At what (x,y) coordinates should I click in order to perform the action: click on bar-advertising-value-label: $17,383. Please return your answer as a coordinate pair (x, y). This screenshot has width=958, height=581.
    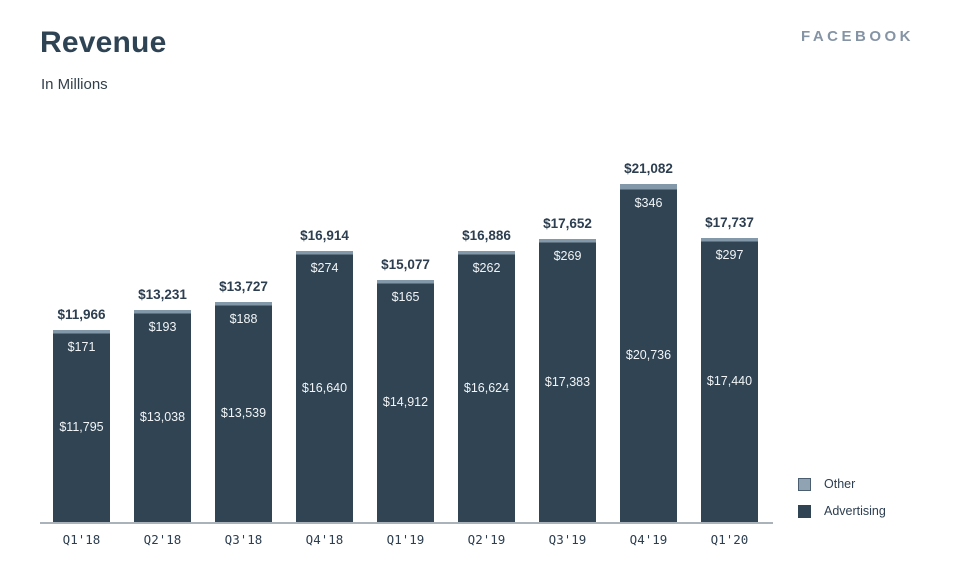
    Looking at the image, I should click on (567, 381).